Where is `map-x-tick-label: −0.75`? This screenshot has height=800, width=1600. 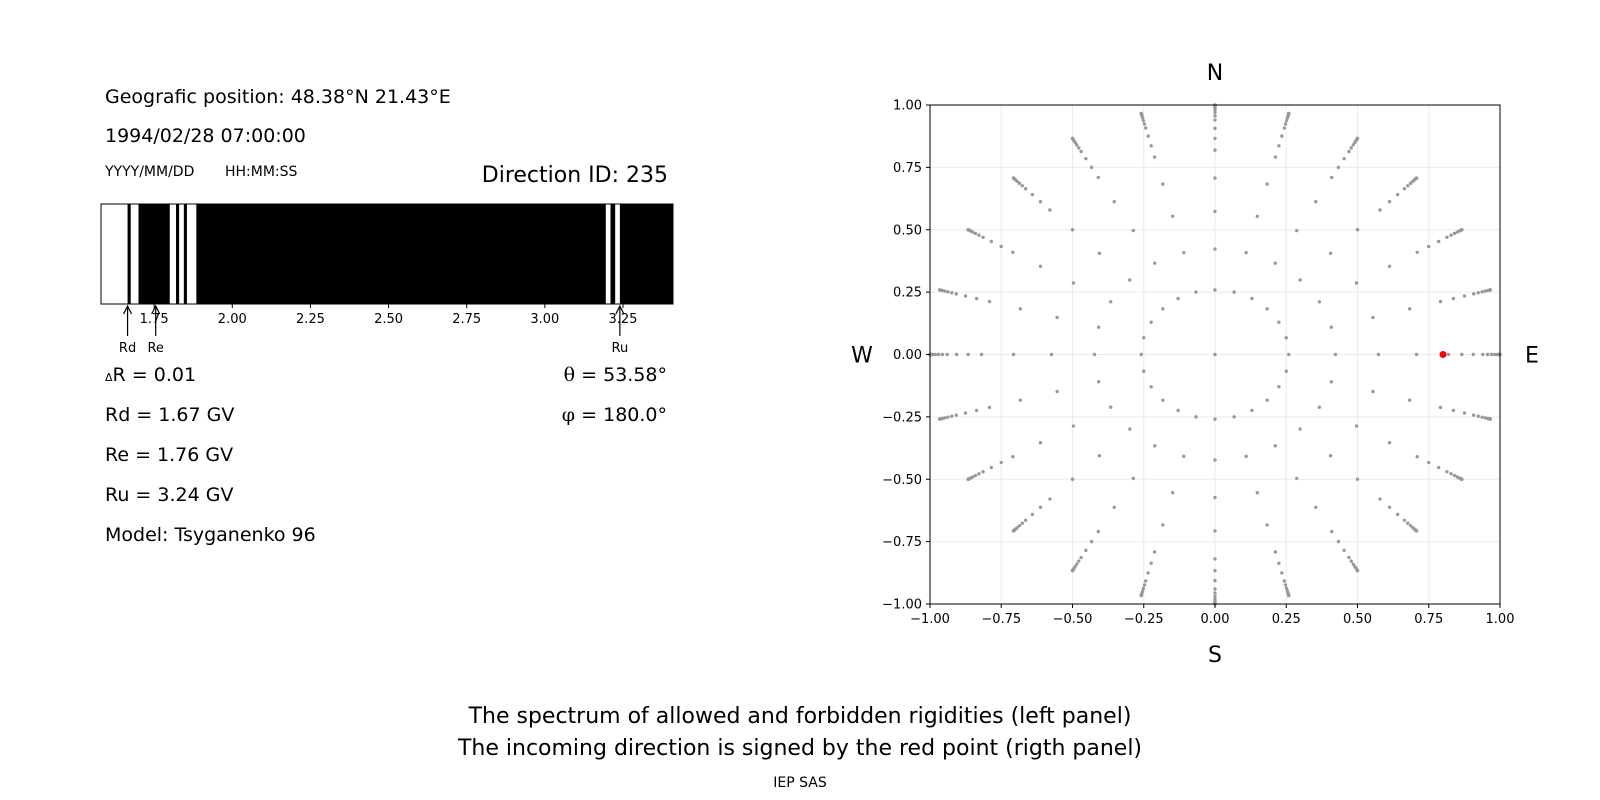
map-x-tick-label: −0.75 is located at coordinates (1001, 619).